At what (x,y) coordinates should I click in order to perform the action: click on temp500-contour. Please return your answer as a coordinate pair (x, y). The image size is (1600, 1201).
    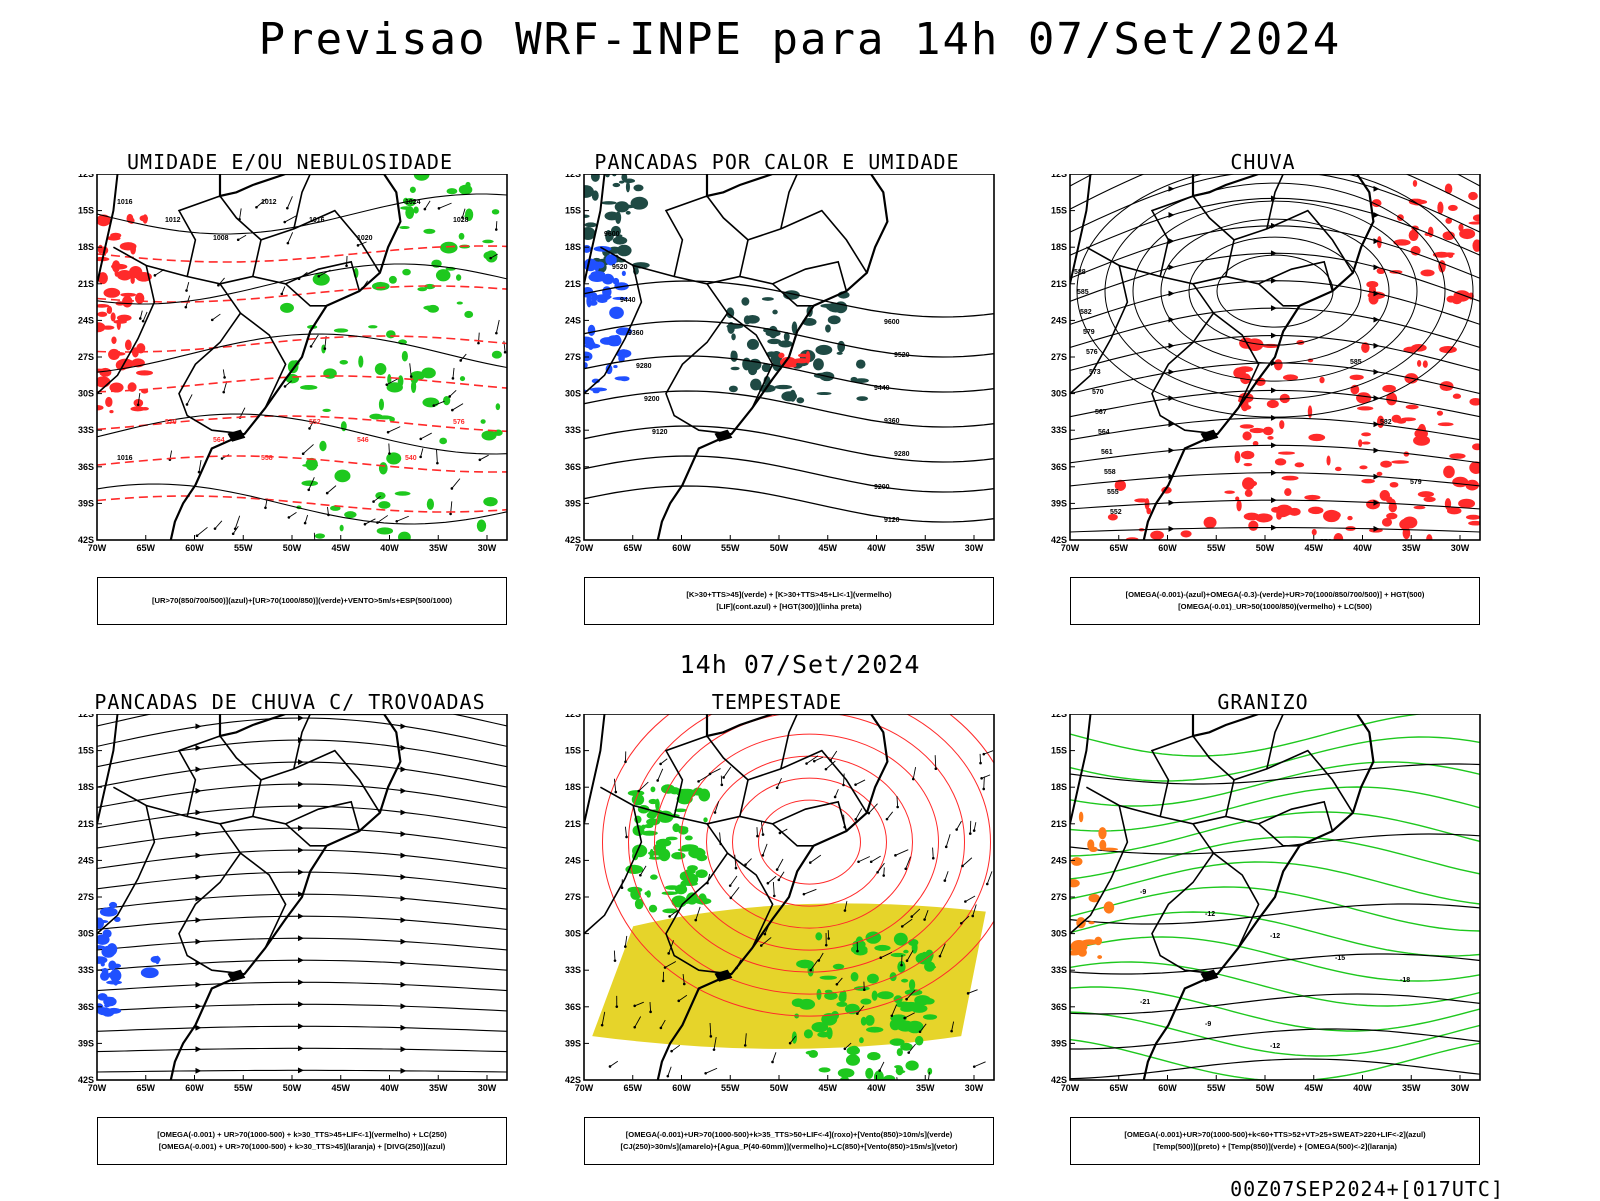
    Looking at the image, I should click on (1275, 774).